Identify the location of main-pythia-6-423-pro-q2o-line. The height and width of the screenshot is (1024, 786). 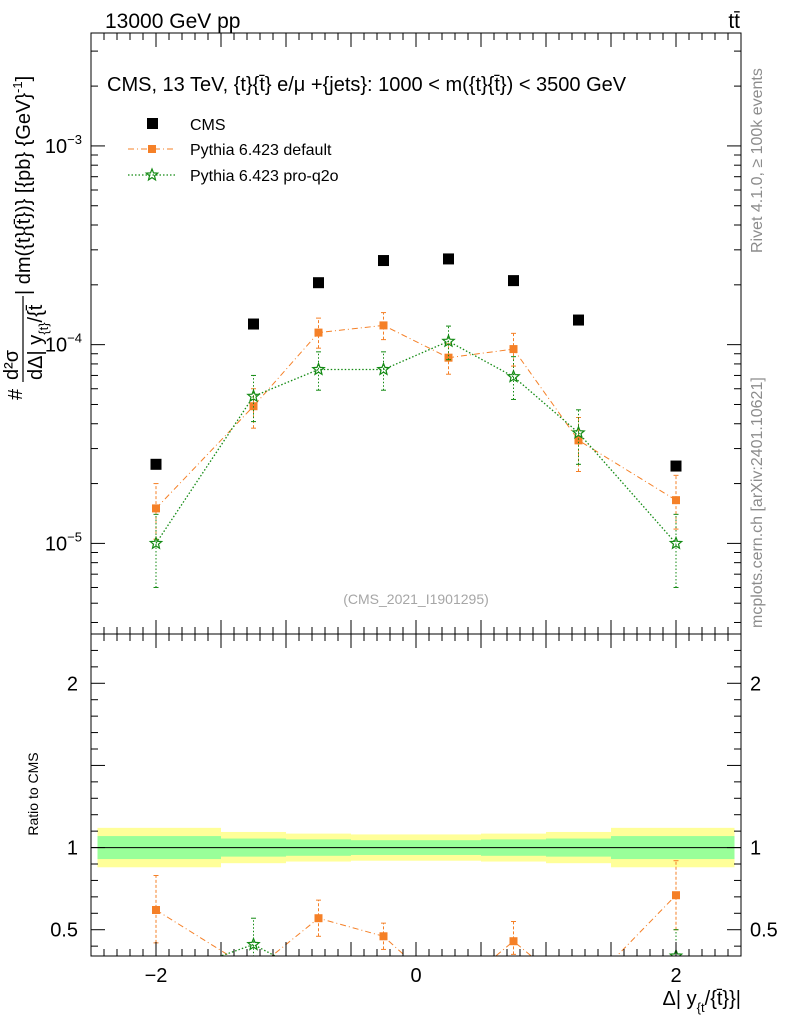
(416, 442).